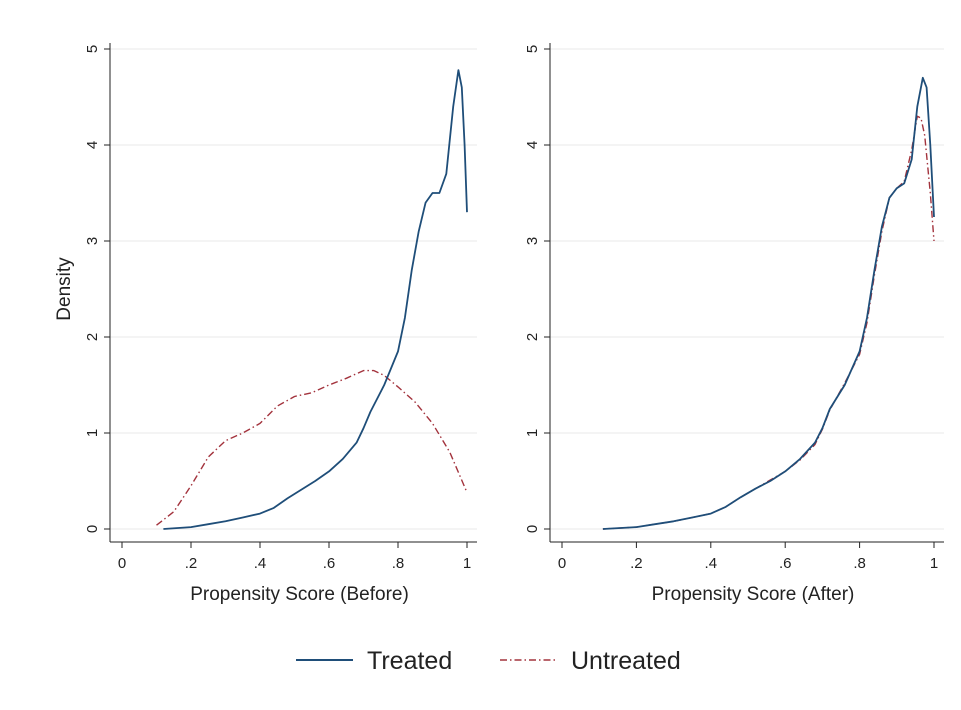 The image size is (961, 710). I want to click on legend-label-untreated: Untreated, so click(626, 661).